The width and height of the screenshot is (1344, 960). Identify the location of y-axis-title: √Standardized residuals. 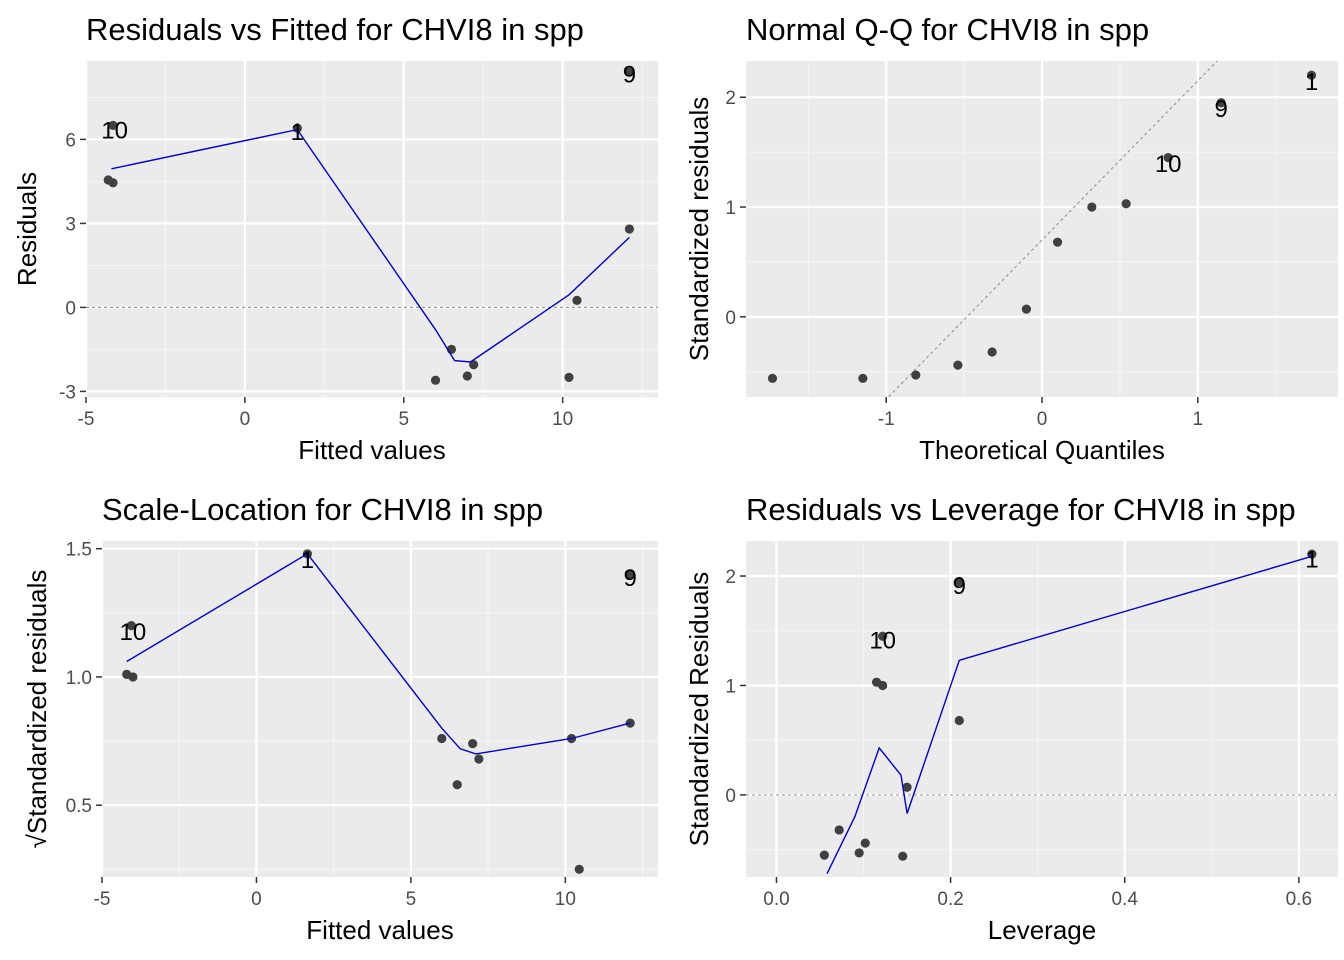
(37, 709).